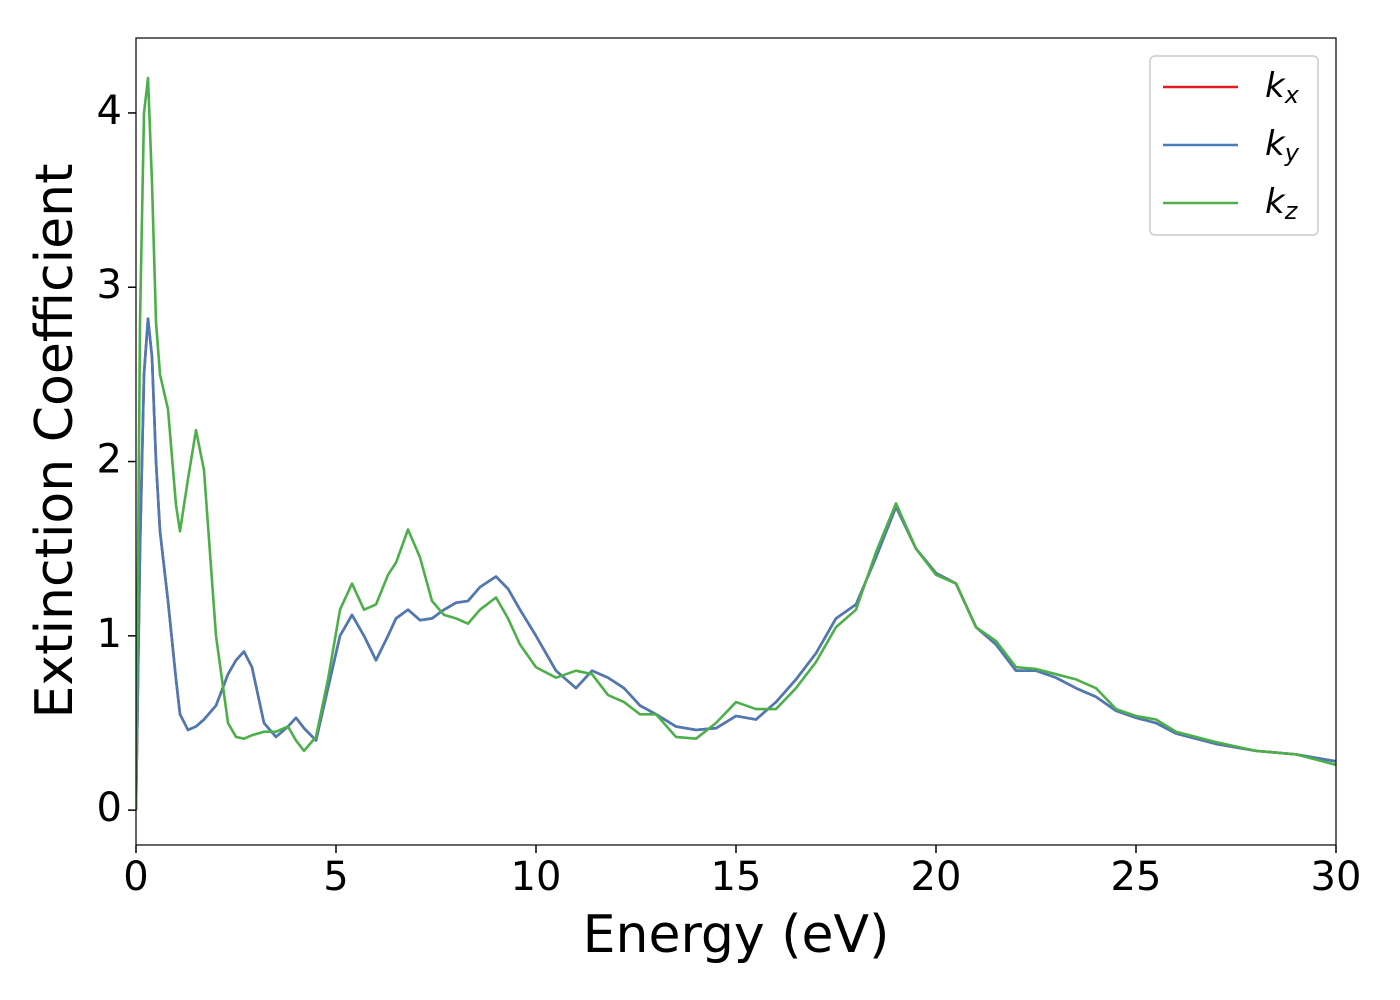 This screenshot has height=1000, width=1400. What do you see at coordinates (109, 808) in the screenshot?
I see `y-tick-label: 0` at bounding box center [109, 808].